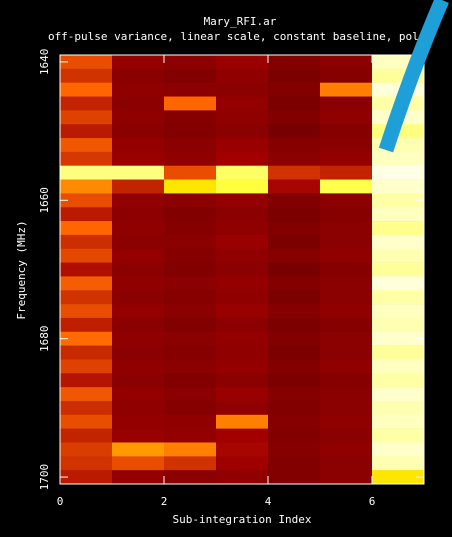 The height and width of the screenshot is (537, 452). I want to click on x-tick-label: 4, so click(268, 501).